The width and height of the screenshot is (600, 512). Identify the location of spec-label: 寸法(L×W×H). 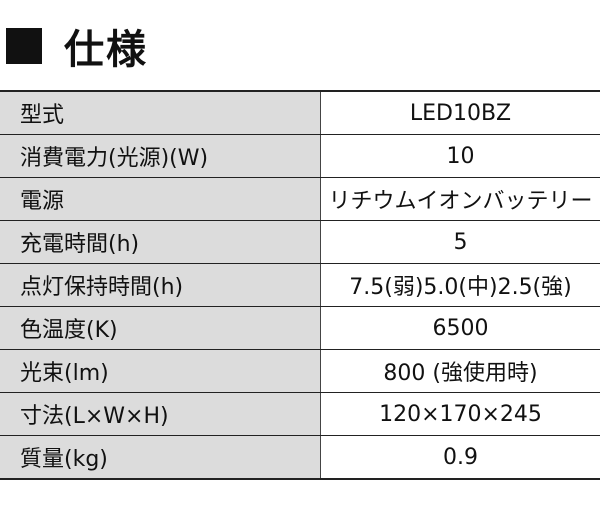
(160, 414).